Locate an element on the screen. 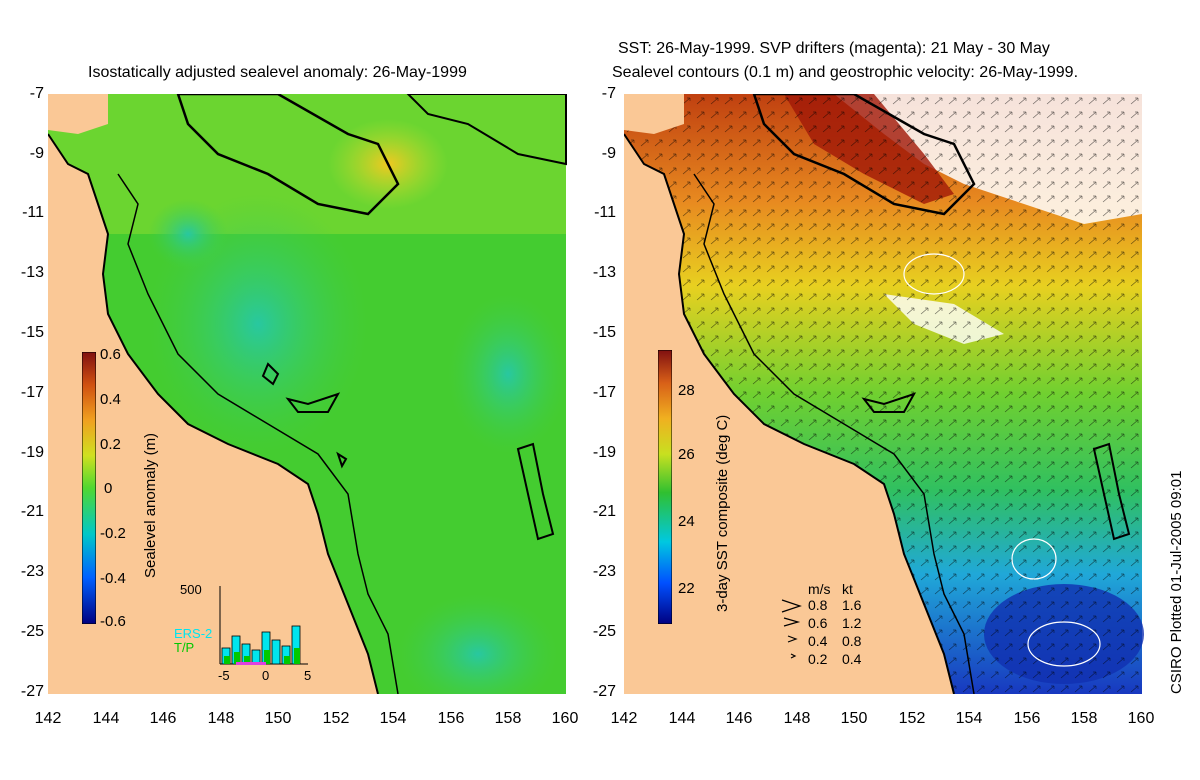  right-xtick: 144 is located at coordinates (682, 718).